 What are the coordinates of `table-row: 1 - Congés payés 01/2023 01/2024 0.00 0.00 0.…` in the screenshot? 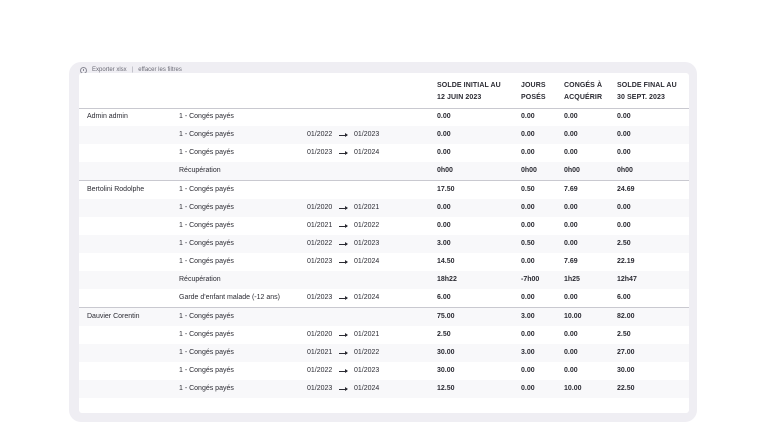 It's located at (384, 153).